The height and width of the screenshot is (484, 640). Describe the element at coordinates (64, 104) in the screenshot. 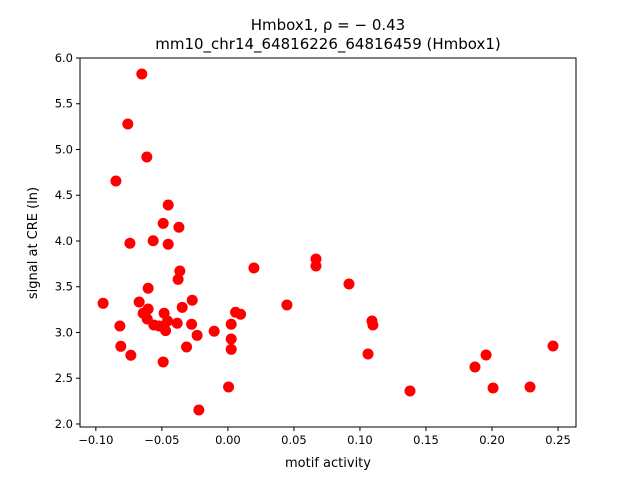

I see `y-tick-label: 5.5` at that location.